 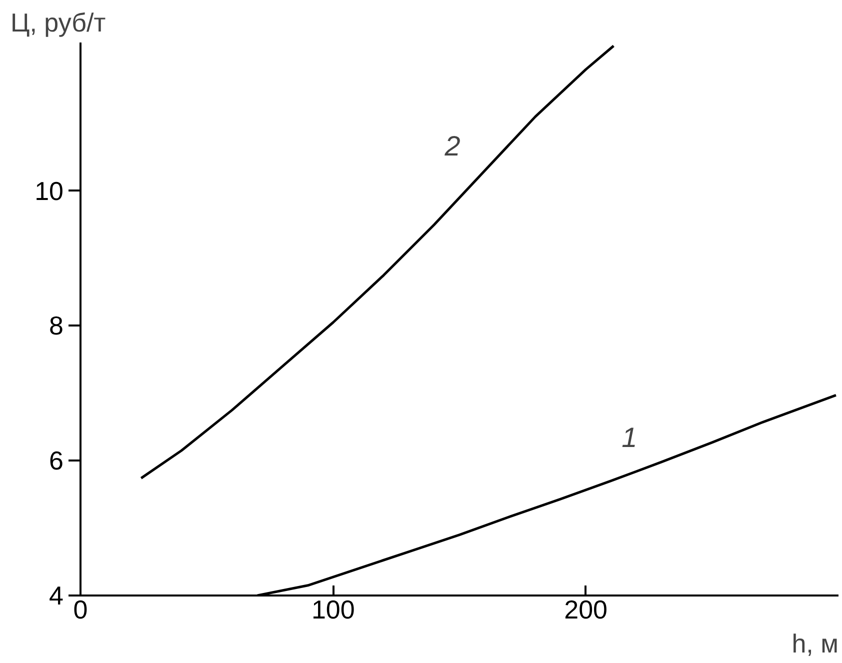 I want to click on y-tick-label: 6, so click(x=56, y=461).